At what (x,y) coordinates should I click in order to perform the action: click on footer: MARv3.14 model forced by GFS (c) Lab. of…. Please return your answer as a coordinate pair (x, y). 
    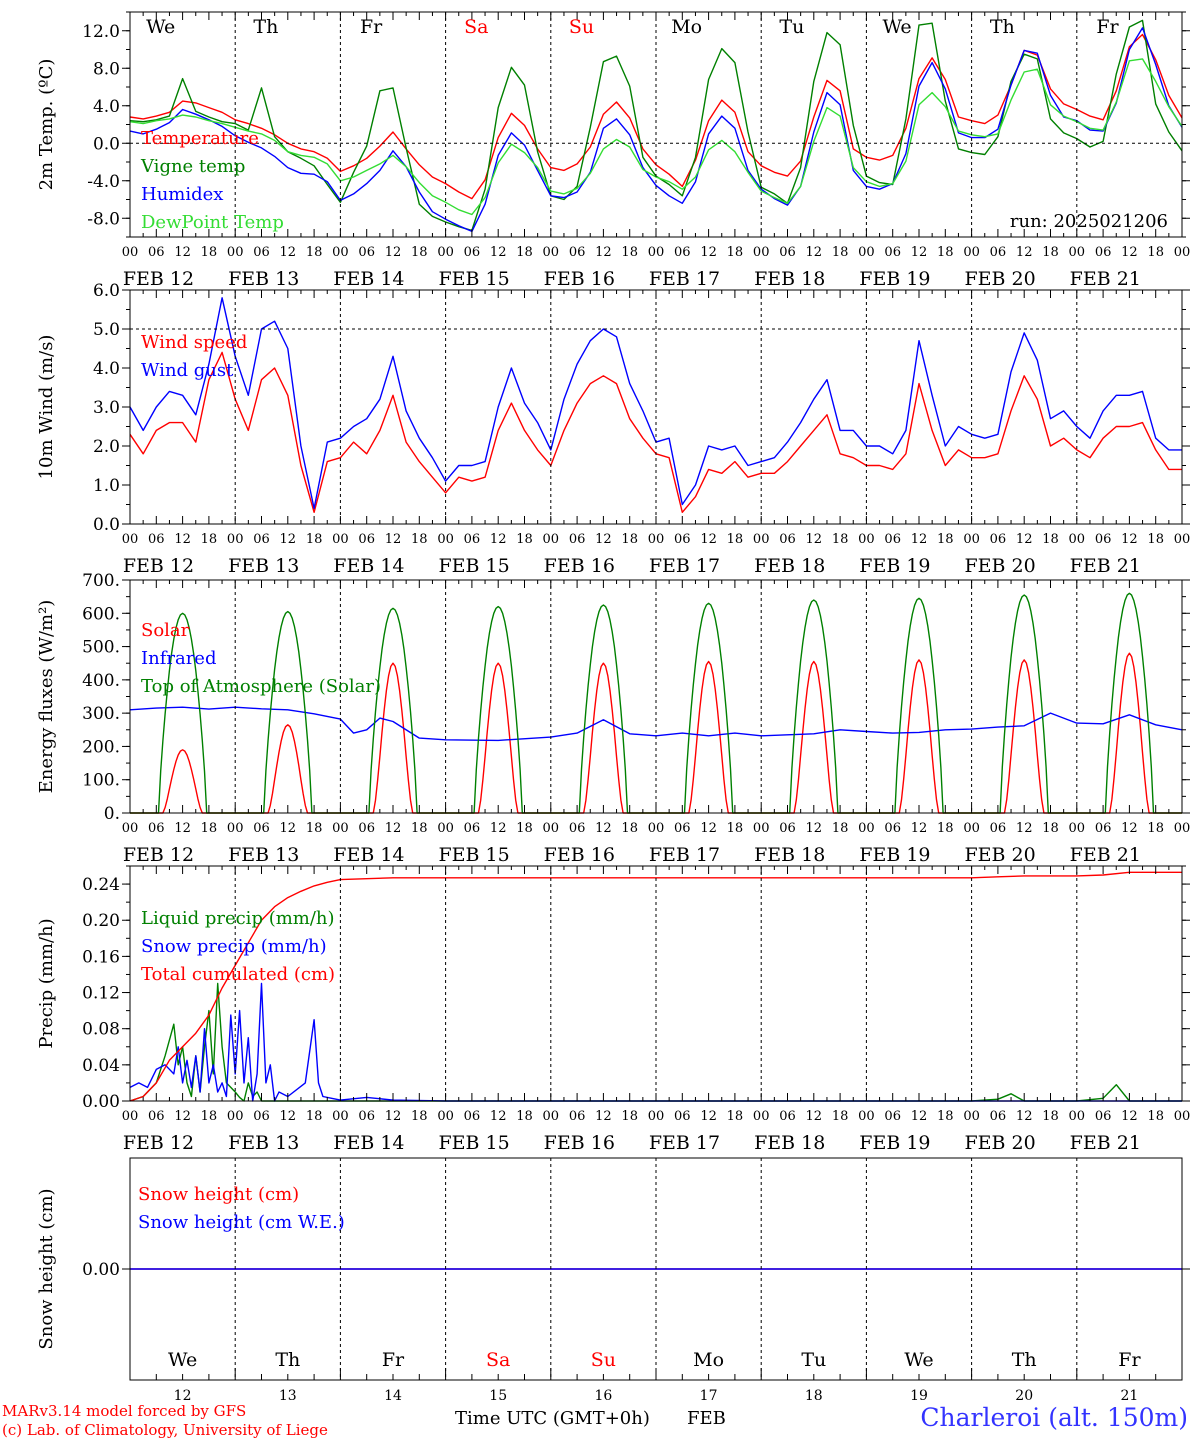
    Looking at the image, I should click on (595, 1420).